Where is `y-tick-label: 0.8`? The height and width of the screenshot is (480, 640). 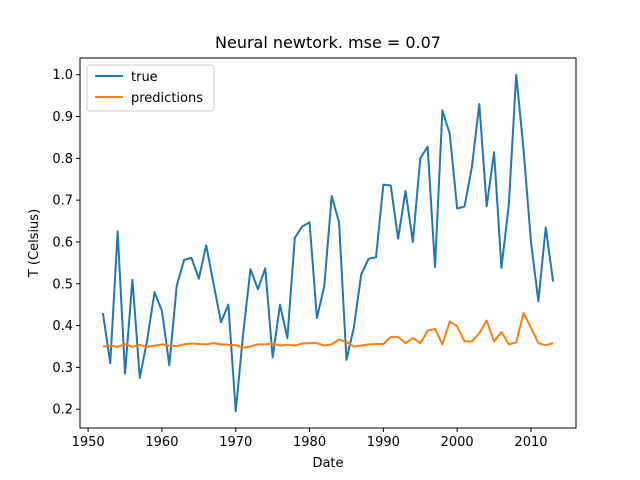 y-tick-label: 0.8 is located at coordinates (62, 159).